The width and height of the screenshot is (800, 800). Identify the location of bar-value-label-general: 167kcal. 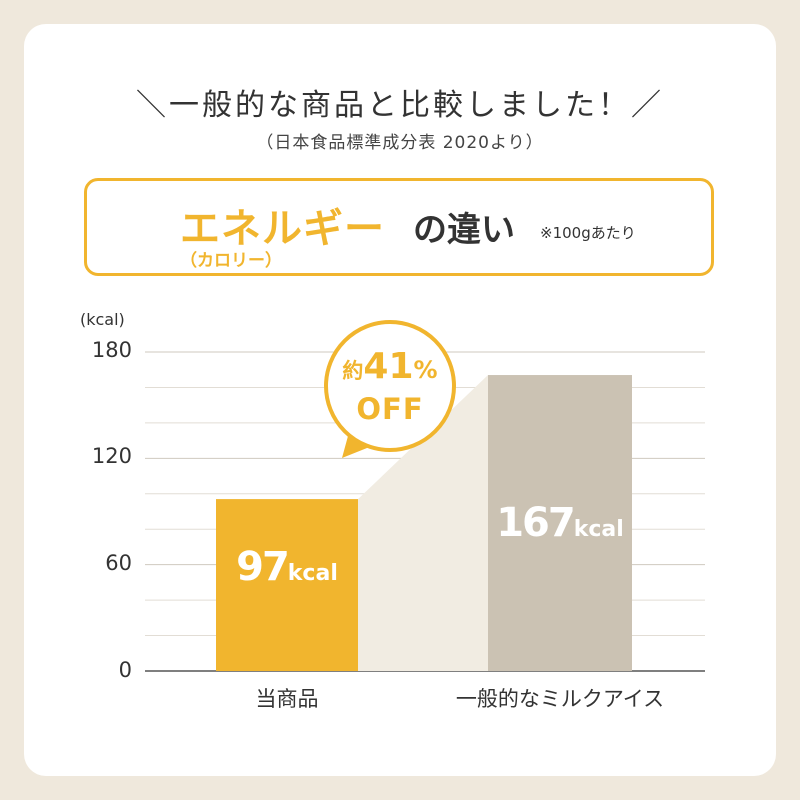
(560, 523).